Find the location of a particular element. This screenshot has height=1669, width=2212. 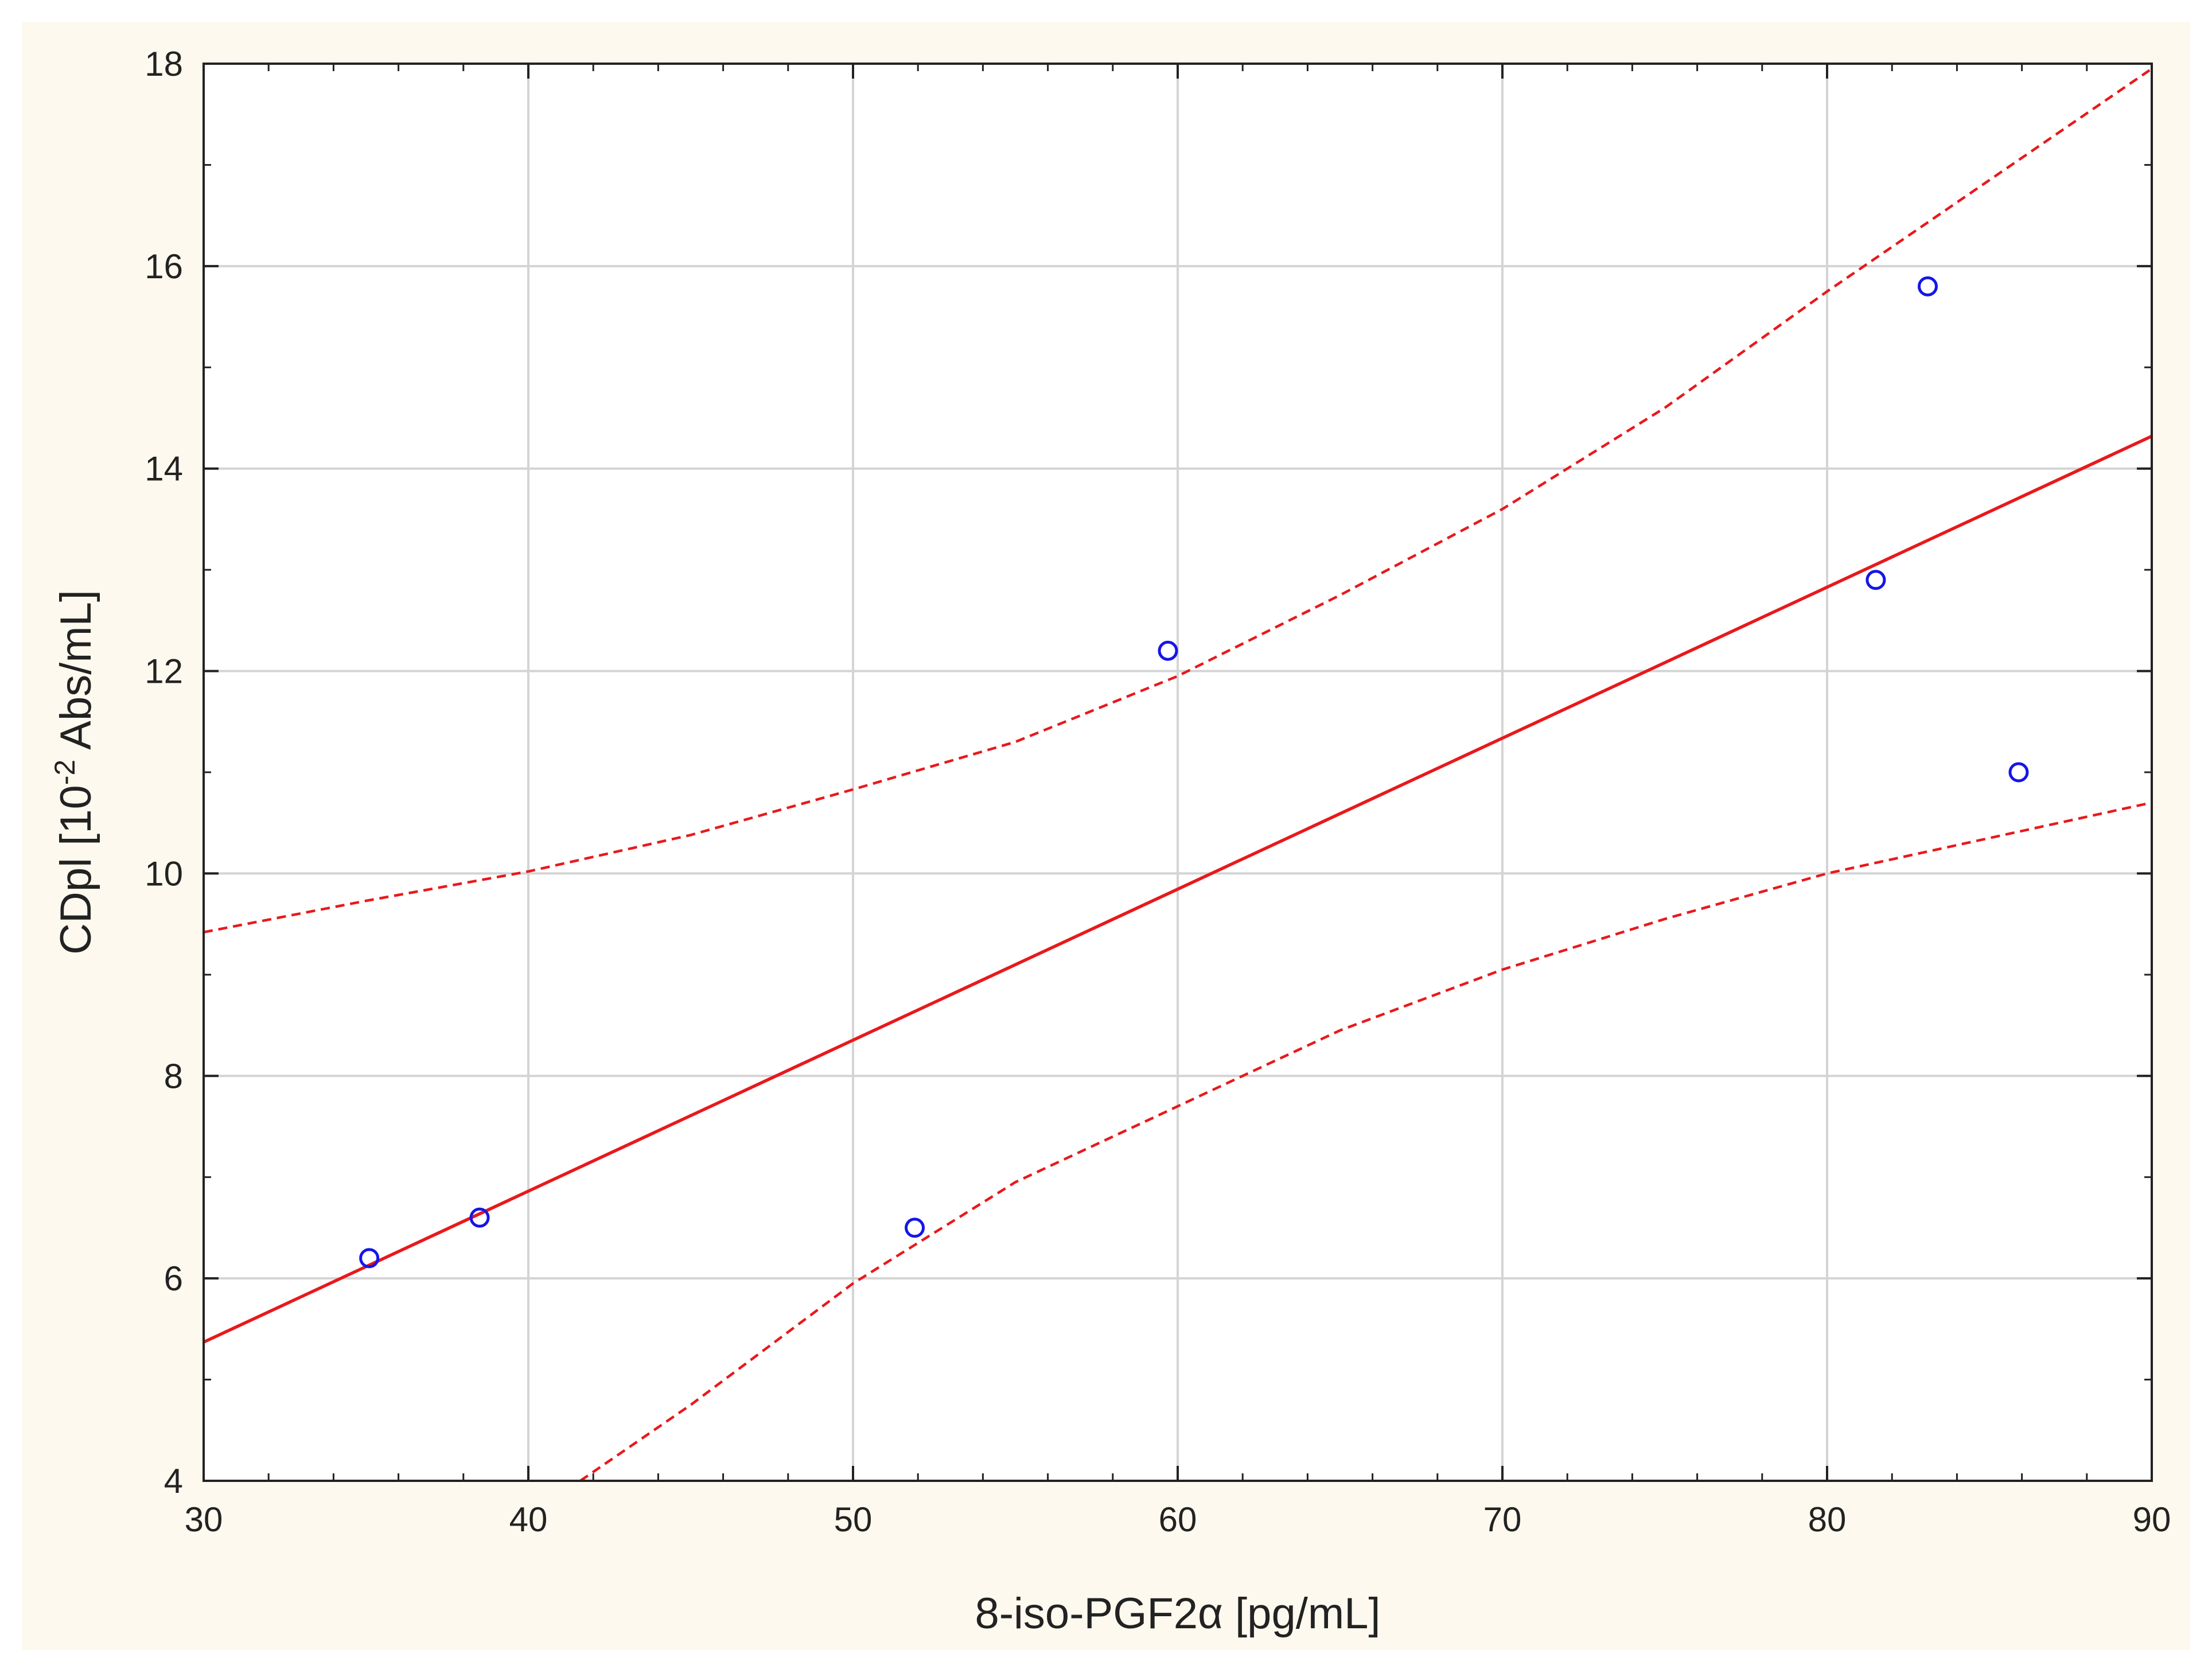

y-axis-title: CDpl [10-2 Abs/mL] is located at coordinates (74, 772).